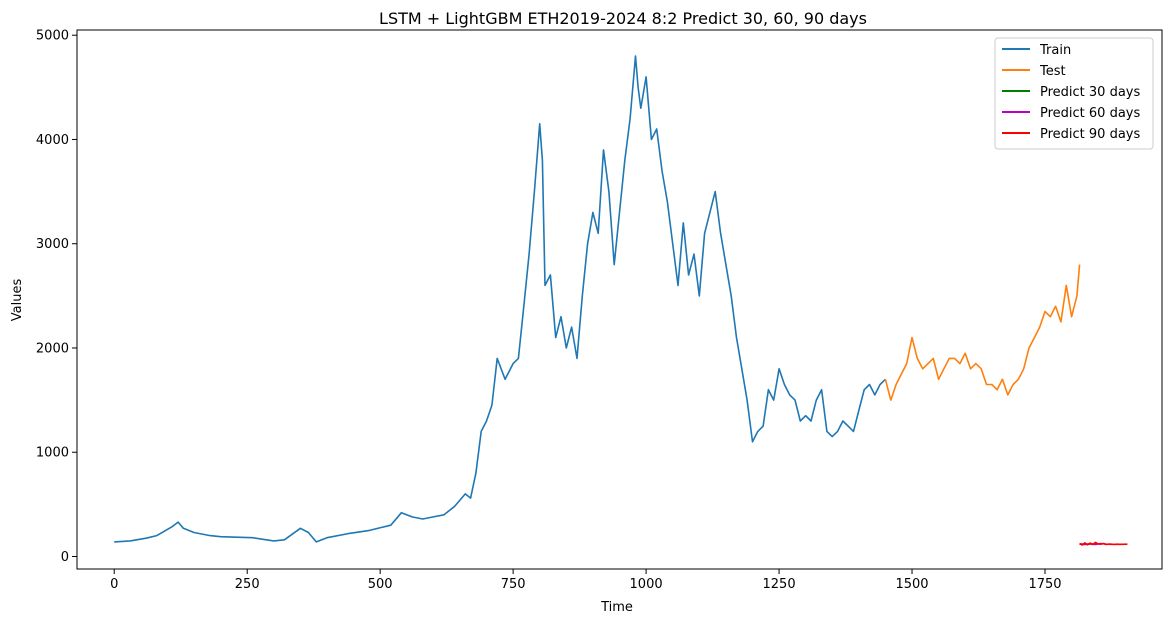 The image size is (1169, 624). I want to click on series-line-test, so click(982, 332).